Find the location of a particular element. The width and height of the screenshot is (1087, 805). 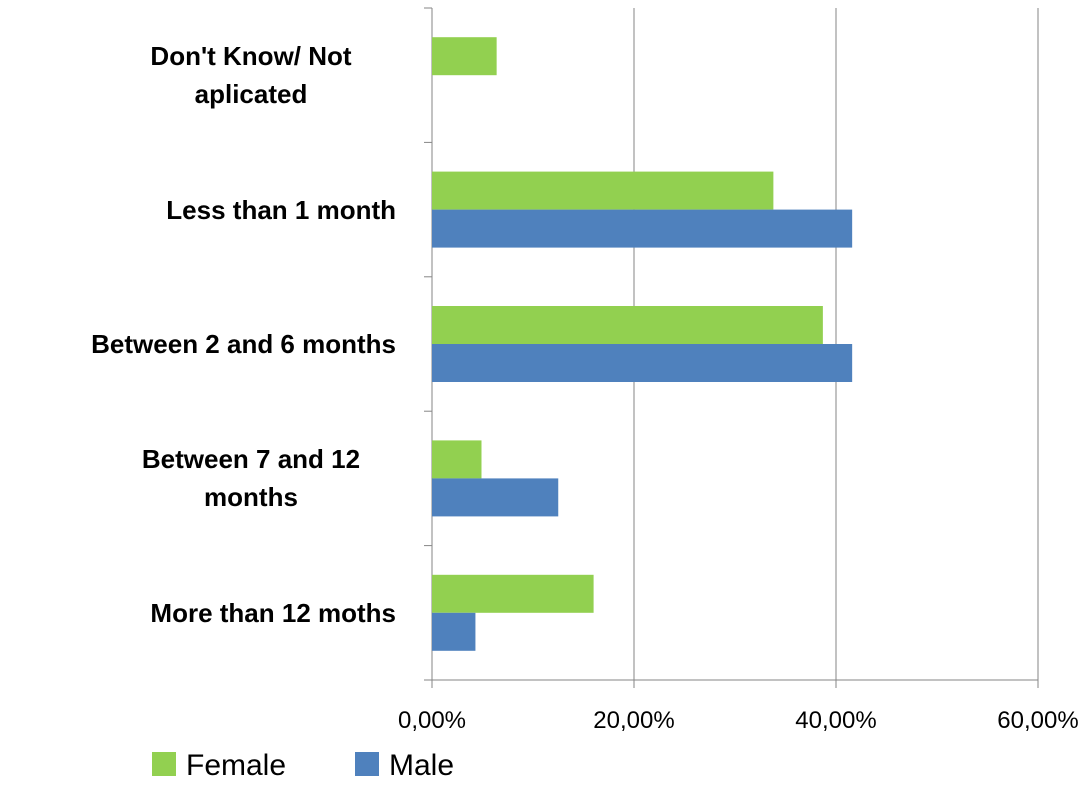

category-text: Less than 1 month is located at coordinates (281, 209).